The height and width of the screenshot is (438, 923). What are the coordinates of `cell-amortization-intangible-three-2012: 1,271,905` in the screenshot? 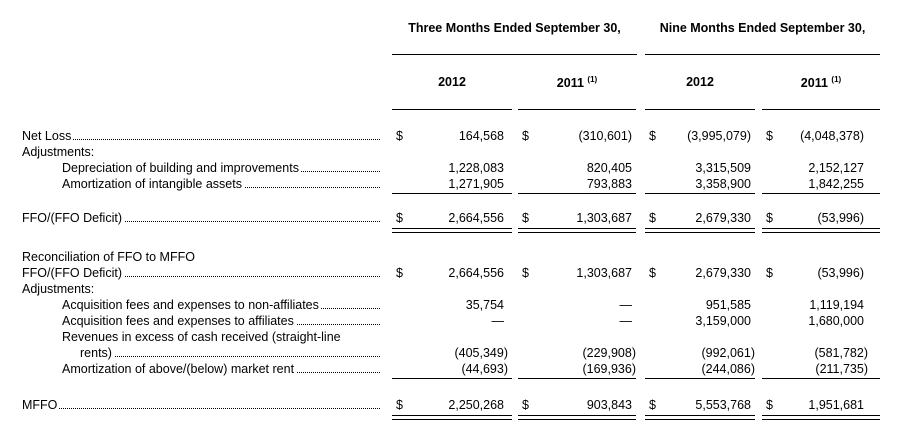 It's located at (476, 184).